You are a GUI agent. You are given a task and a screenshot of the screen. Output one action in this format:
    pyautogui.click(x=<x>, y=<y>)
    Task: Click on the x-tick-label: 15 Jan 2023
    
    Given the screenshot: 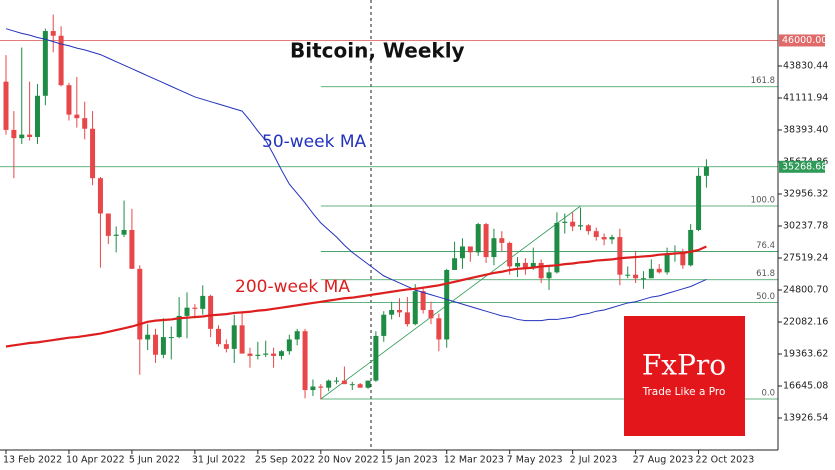 What is the action you would take?
    pyautogui.click(x=409, y=460)
    